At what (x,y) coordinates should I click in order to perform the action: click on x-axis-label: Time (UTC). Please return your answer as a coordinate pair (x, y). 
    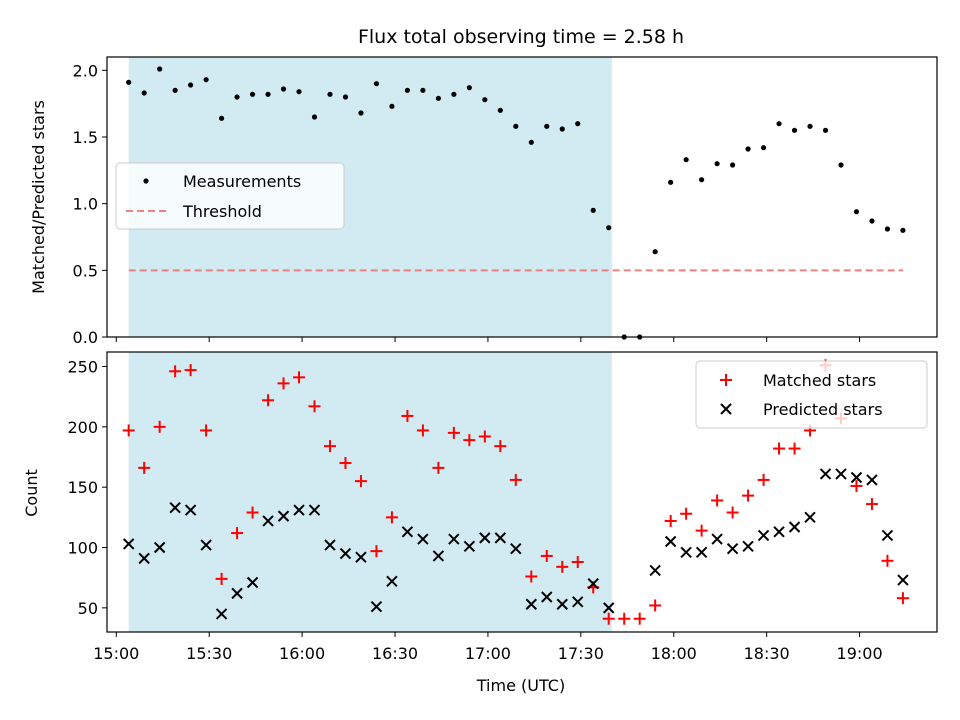
    Looking at the image, I should click on (520, 685).